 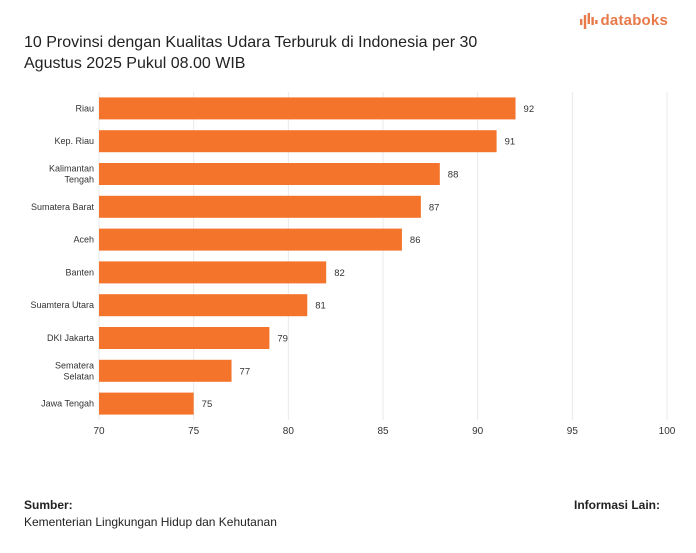 I want to click on data-label: 87, so click(x=434, y=207).